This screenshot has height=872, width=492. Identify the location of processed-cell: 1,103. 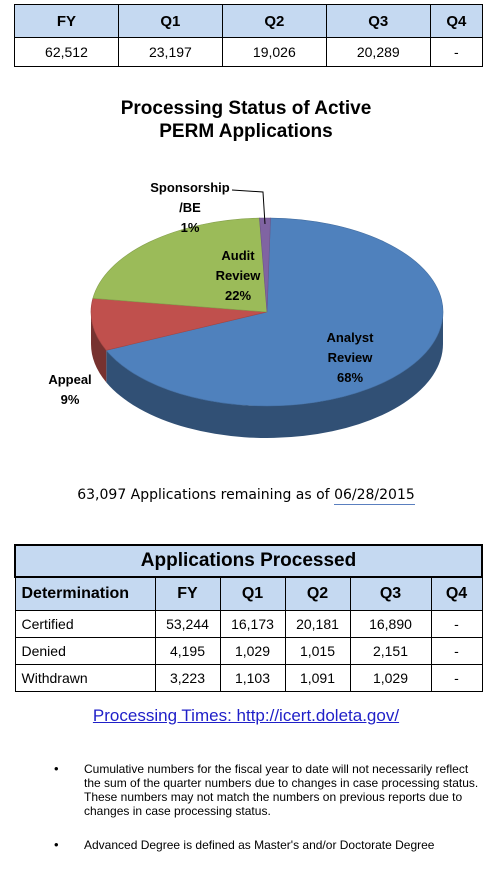
(252, 678).